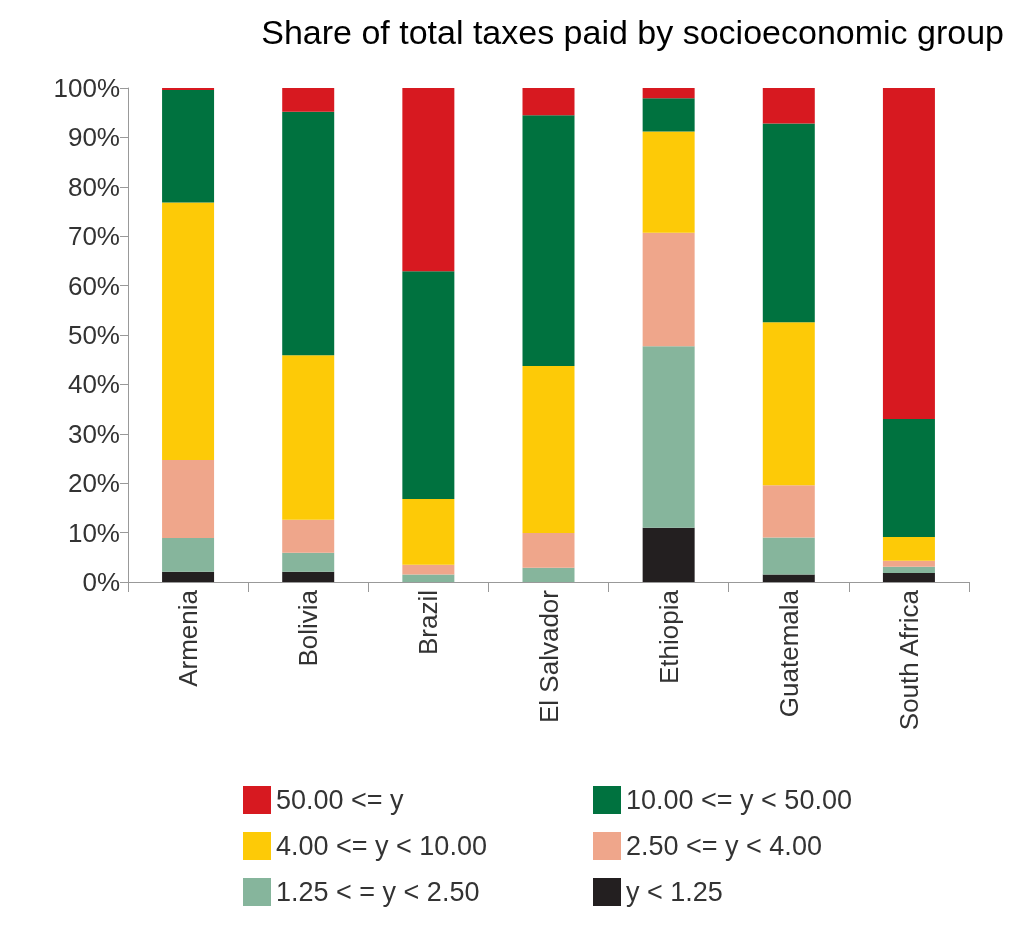 This screenshot has width=1017, height=929. Describe the element at coordinates (668, 636) in the screenshot. I see `x-tick-label: Ethiopia` at that location.